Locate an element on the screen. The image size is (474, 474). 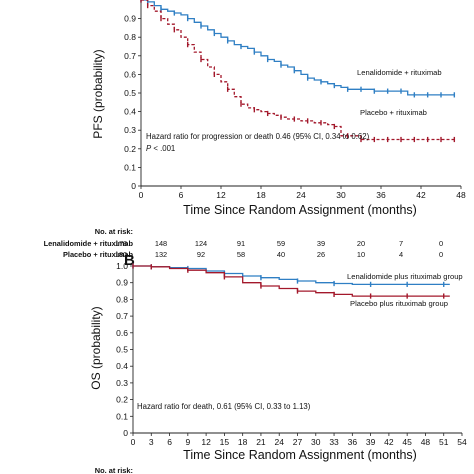
os-x-tick-label: 0 is located at coordinates (133, 442).